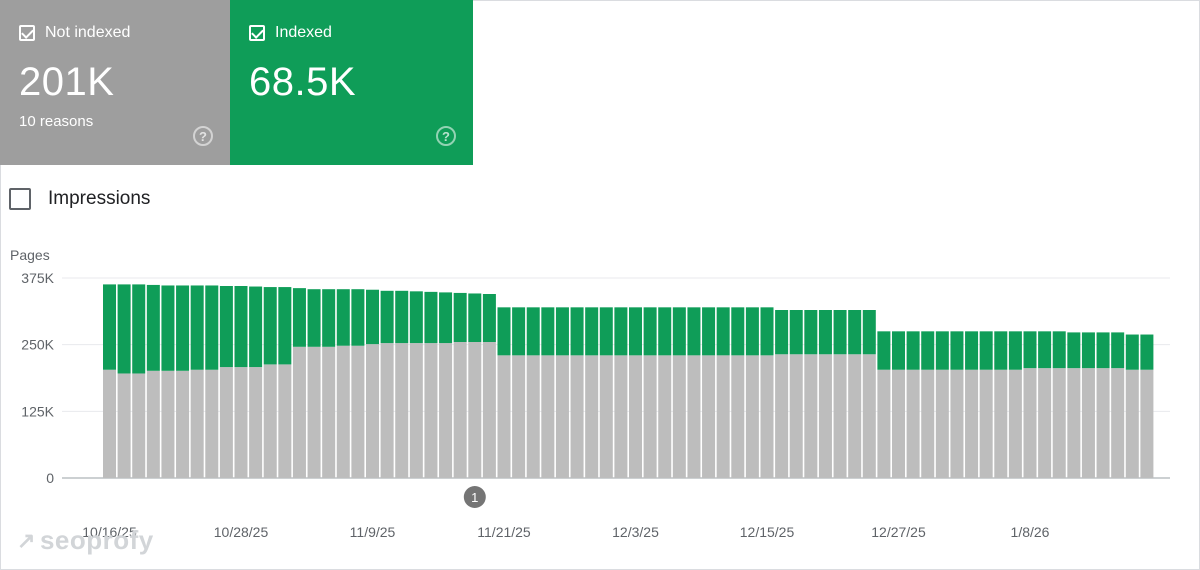 Image resolution: width=1200 pixels, height=570 pixels. What do you see at coordinates (290, 33) in the screenshot?
I see `indexed-toggle: Indexed` at bounding box center [290, 33].